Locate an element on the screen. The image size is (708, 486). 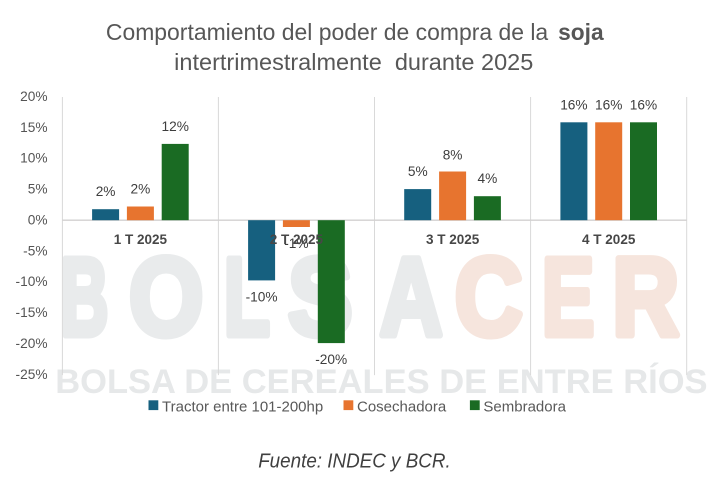
svg-text: E is located at coordinates (568, 297).